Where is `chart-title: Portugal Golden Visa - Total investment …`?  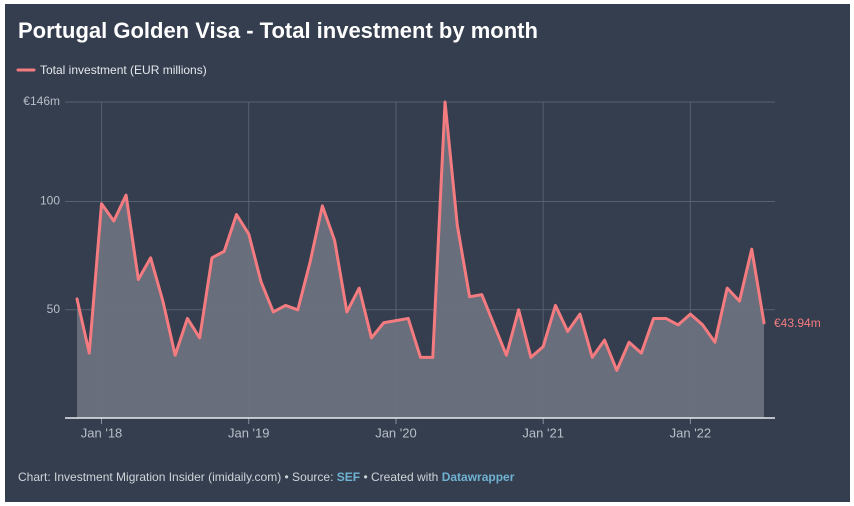 chart-title: Portugal Golden Visa - Total investment … is located at coordinates (278, 30).